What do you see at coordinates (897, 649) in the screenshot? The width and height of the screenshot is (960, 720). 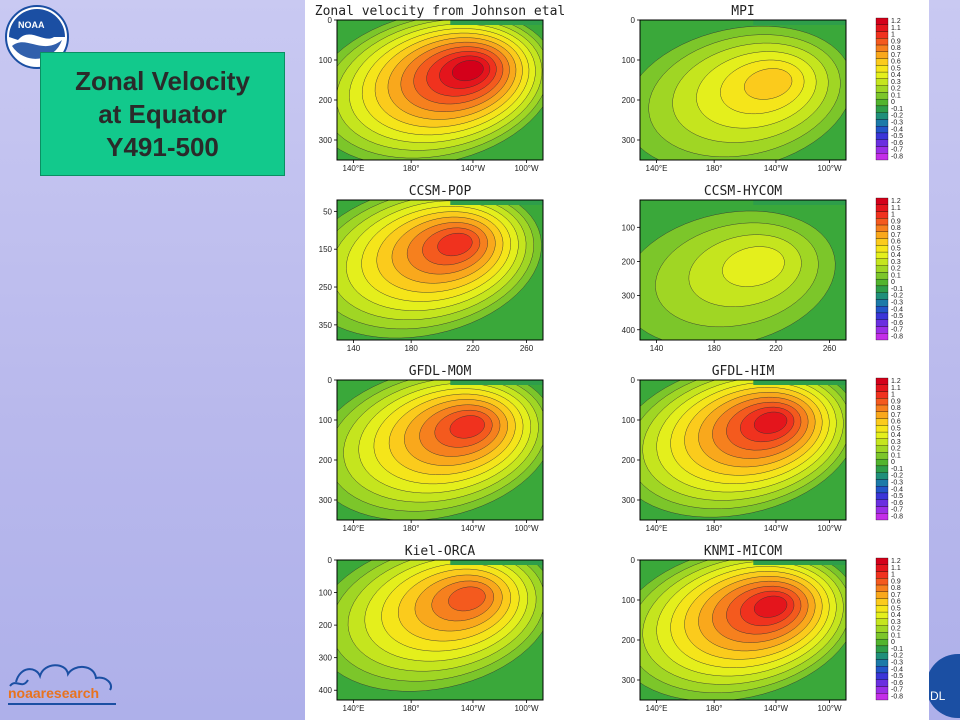 I see `colorbar-label: -0.1` at bounding box center [897, 649].